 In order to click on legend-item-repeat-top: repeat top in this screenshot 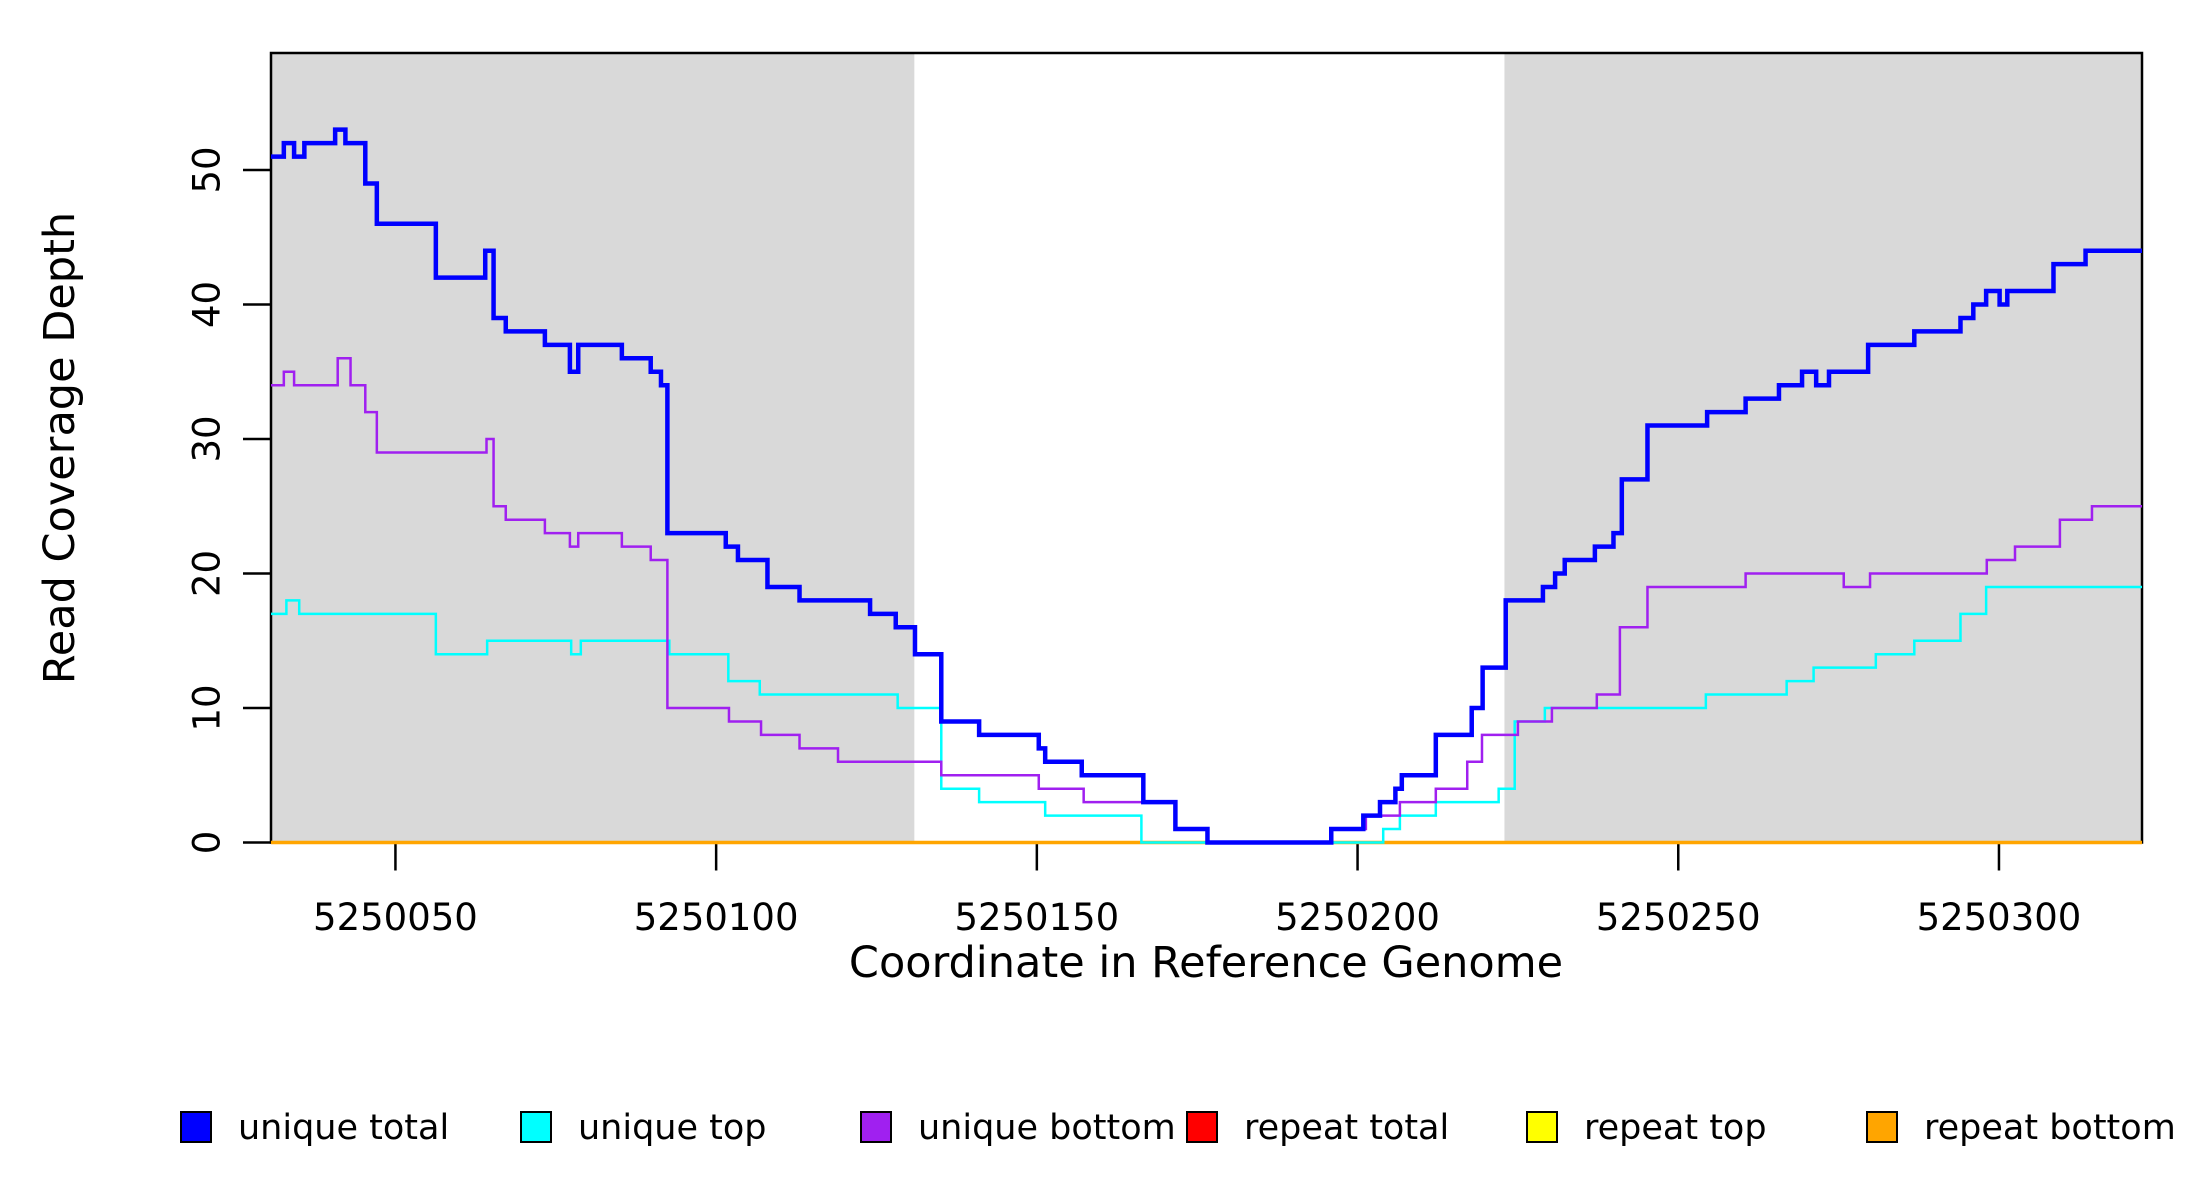, I will do `click(1646, 1128)`.